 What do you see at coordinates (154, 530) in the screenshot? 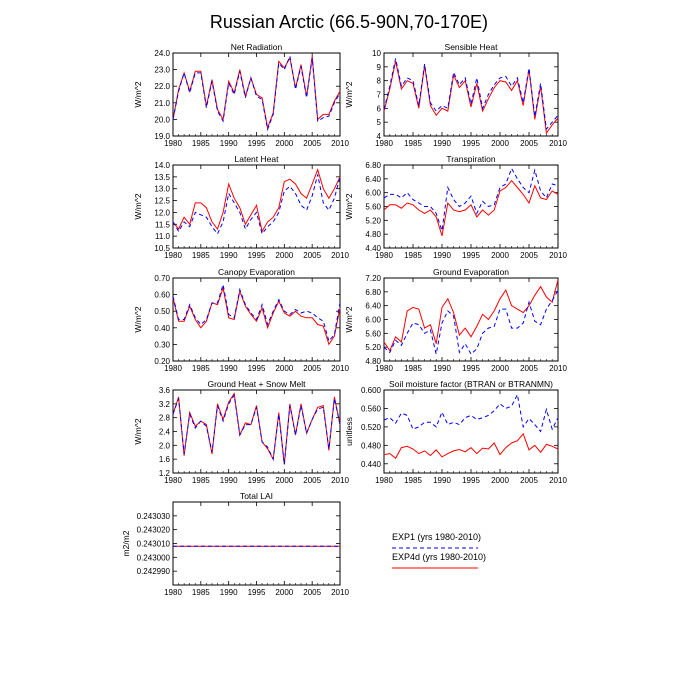
I see `y-tick-label: 0.243020` at bounding box center [154, 530].